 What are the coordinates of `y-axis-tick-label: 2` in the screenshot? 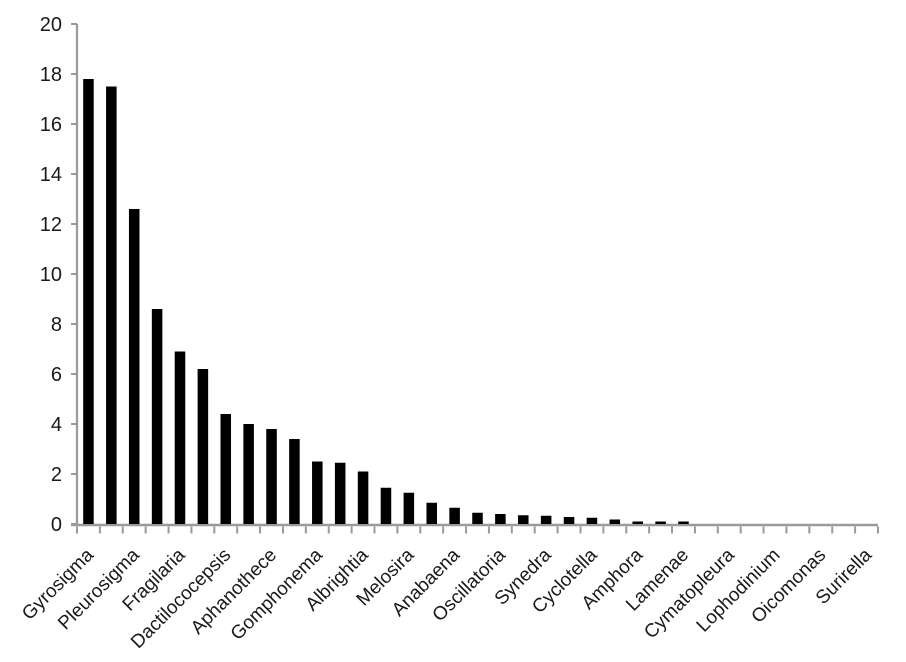 It's located at (56, 475).